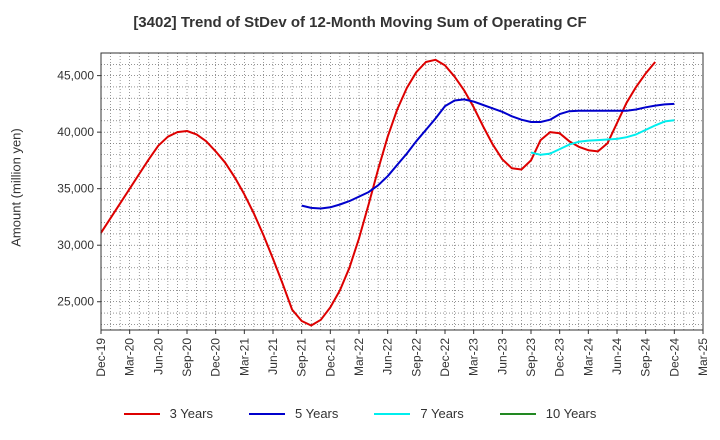 The height and width of the screenshot is (440, 720). I want to click on y-tick-label: 25,000, so click(75, 302).